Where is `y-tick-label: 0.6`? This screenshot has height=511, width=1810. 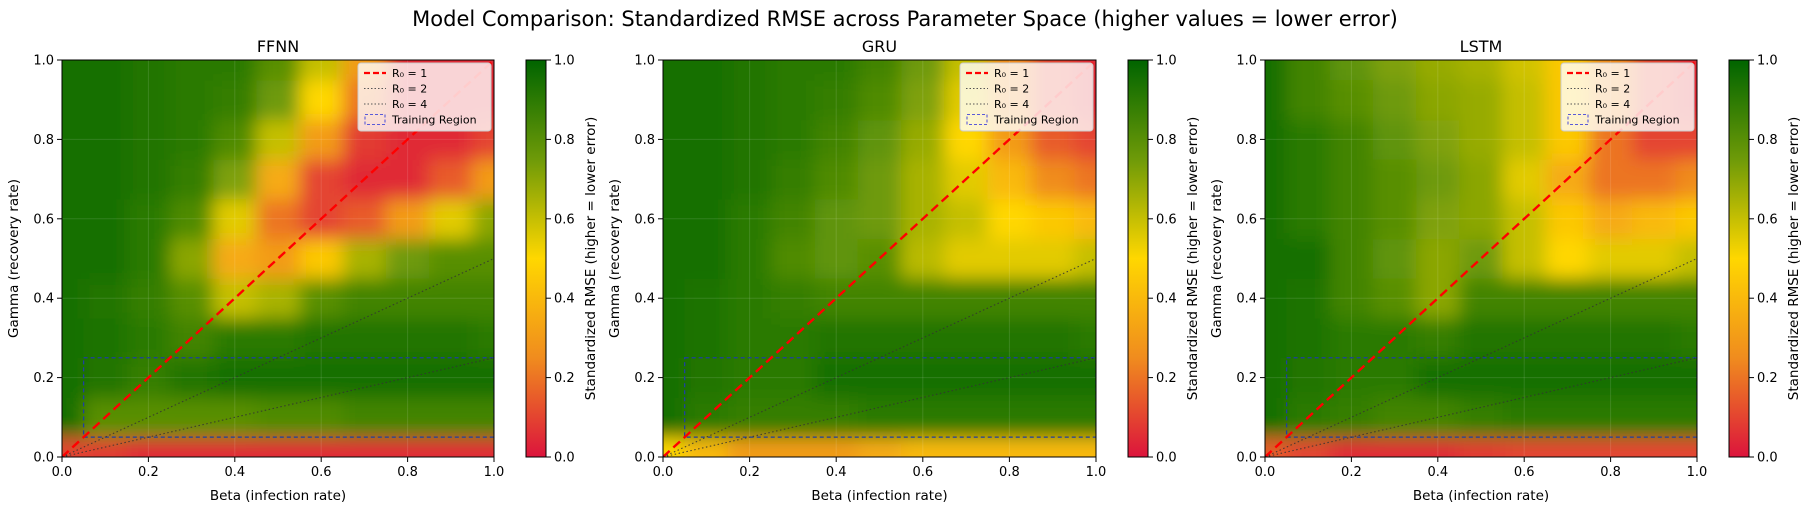 y-tick-label: 0.6 is located at coordinates (1246, 219).